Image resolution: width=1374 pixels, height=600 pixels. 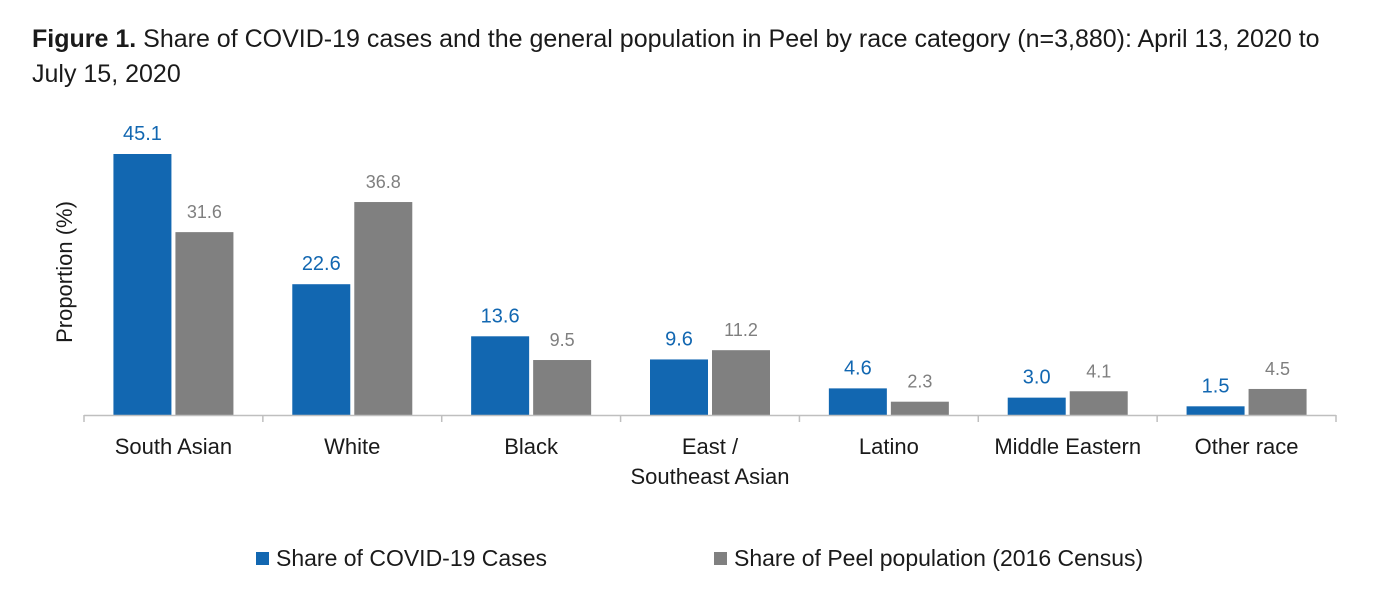 I want to click on legend-item-population: Share of Peel population (2016 Census), so click(x=928, y=558).